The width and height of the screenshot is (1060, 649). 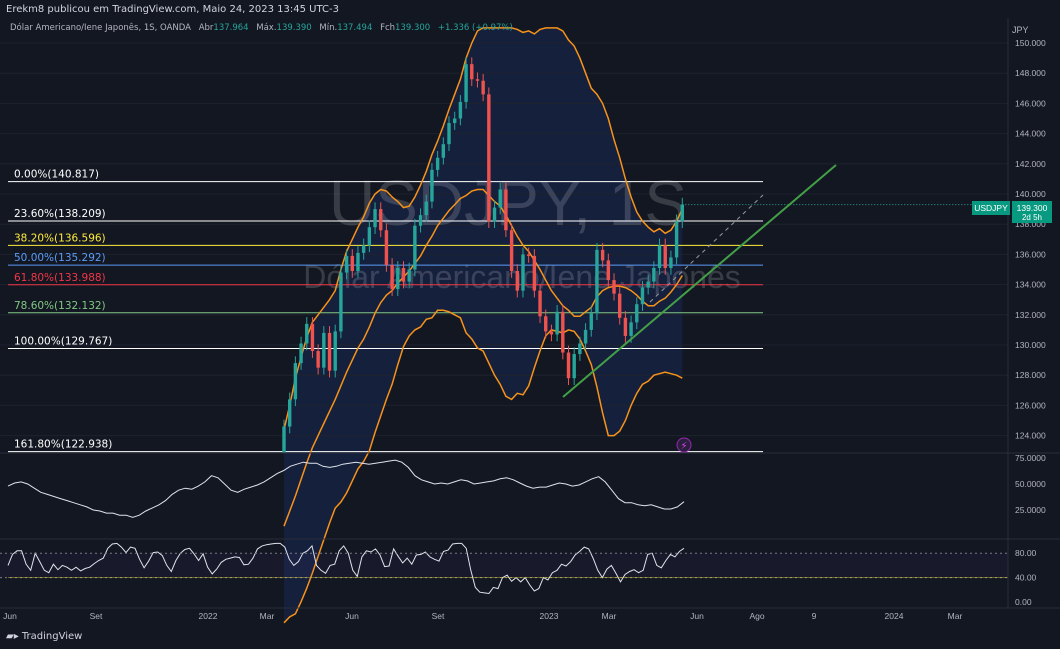 I want to click on fib-label: 61.80%(133.988), so click(x=60, y=278).